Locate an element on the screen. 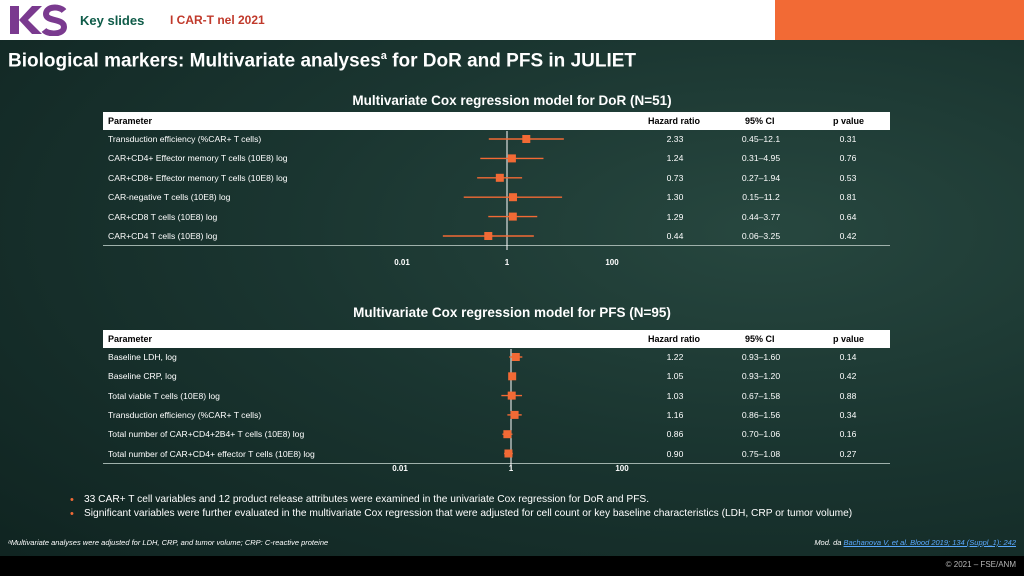  pfs-table-header: Parameter Hazard ratio 95% CI p value is located at coordinates (496, 339).